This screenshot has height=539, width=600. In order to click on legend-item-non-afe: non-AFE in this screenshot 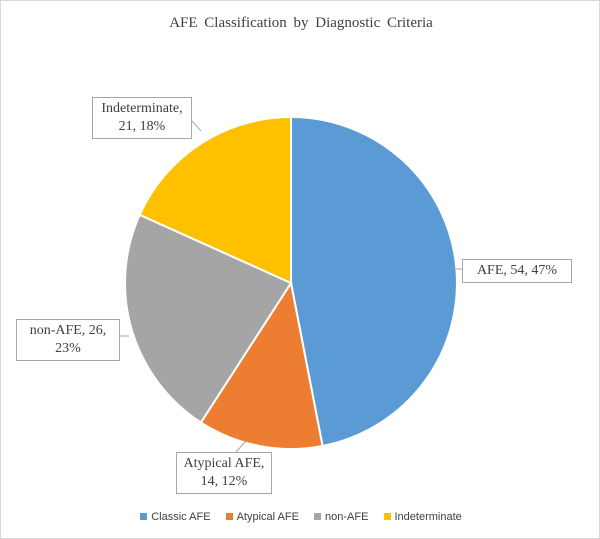, I will do `click(341, 517)`.